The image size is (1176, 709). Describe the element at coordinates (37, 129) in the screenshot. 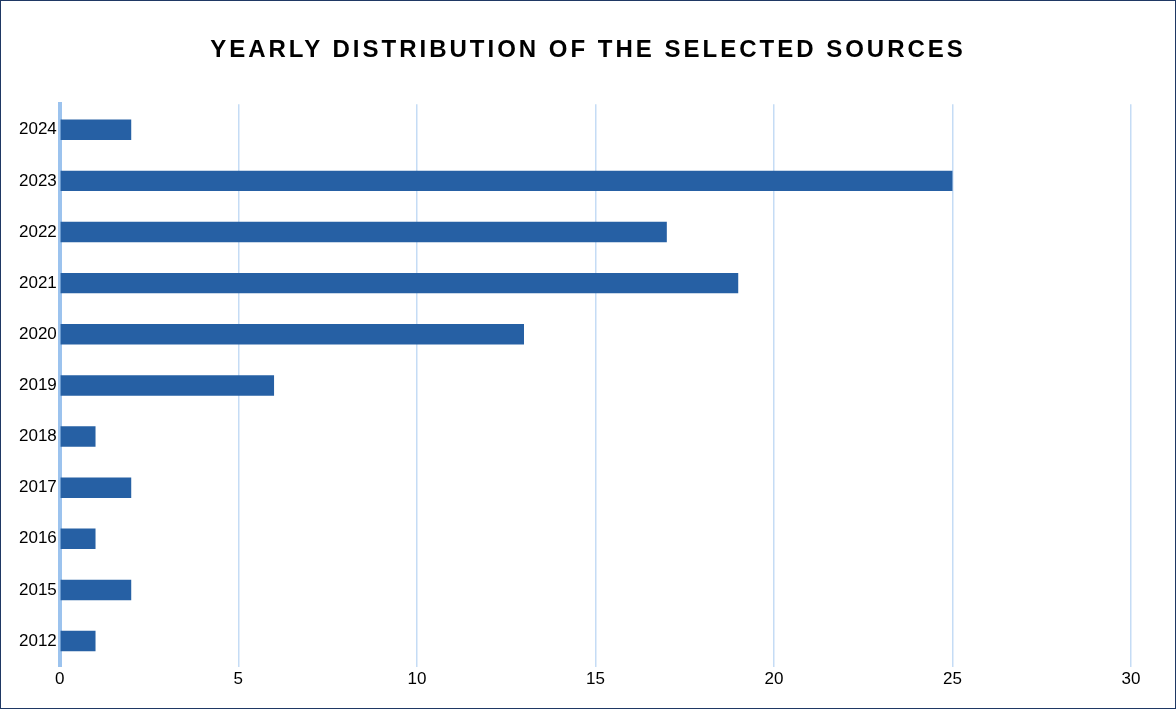

I see `y-tick-label: 2024` at that location.